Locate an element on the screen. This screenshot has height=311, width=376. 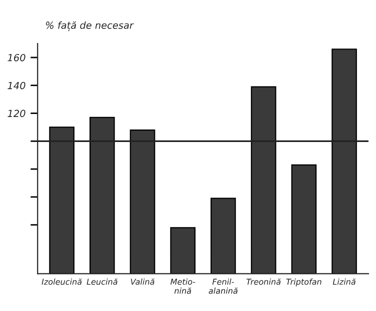
x-tick-label: Izoleucină is located at coordinates (62, 281).